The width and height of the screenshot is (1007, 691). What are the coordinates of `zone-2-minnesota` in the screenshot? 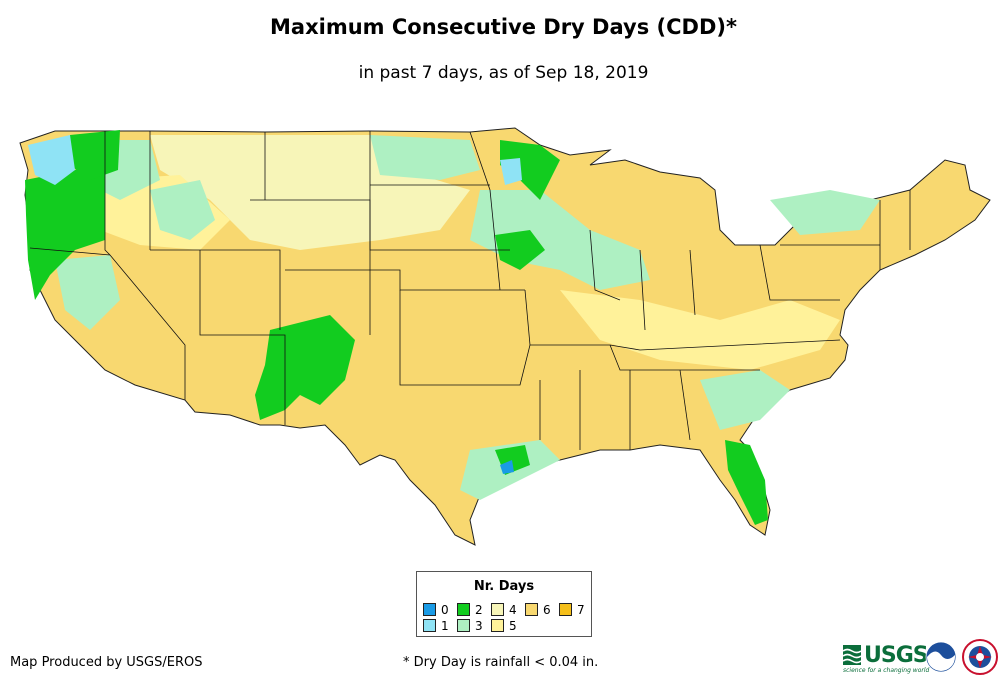 It's located at (530, 170).